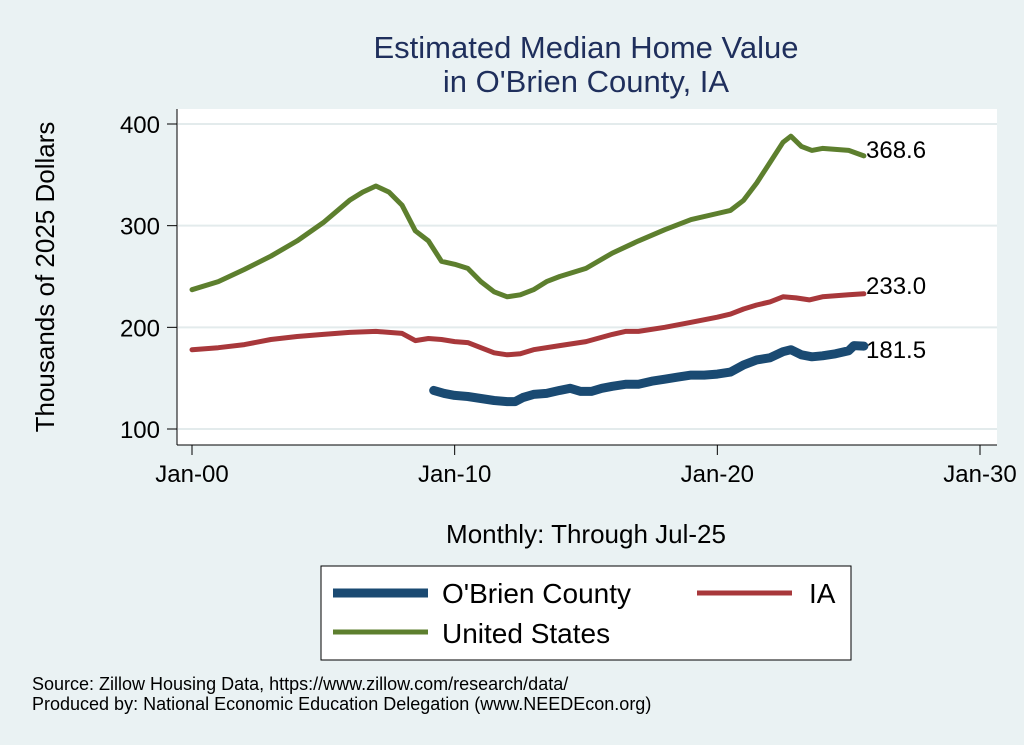 Image resolution: width=1024 pixels, height=745 pixels. Describe the element at coordinates (822, 593) in the screenshot. I see `legend-label-ia: IA` at that location.